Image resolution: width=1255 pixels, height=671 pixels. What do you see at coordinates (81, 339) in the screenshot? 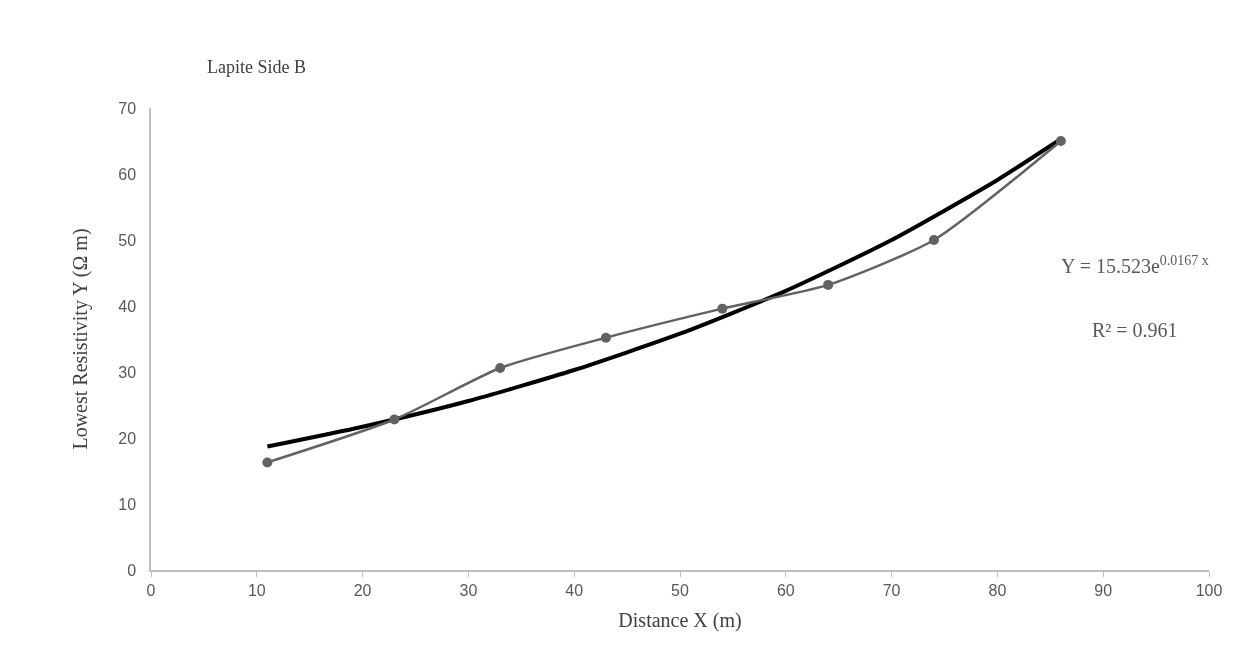
I see `y-axis-title: Lowest Resistivity Y (Ω m)` at bounding box center [81, 339].